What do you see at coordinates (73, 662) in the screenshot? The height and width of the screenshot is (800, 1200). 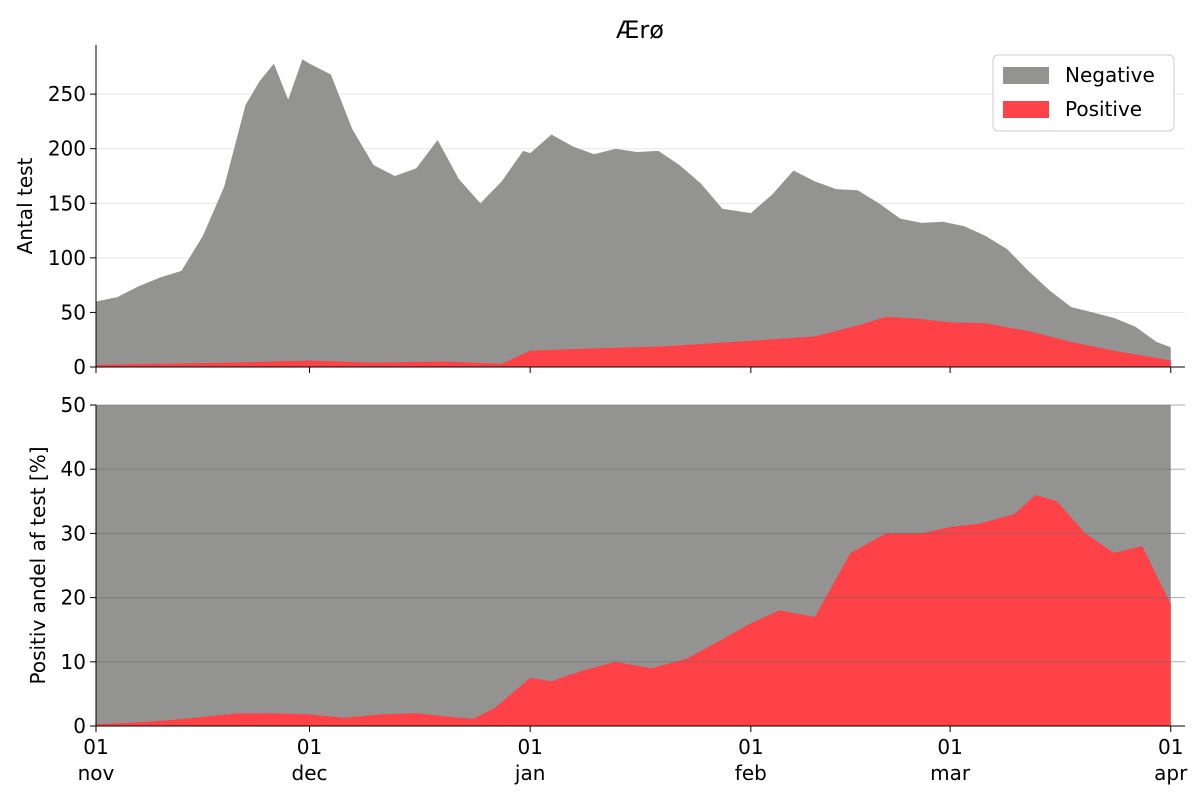 I see `bottom-y-tick-label: 10` at bounding box center [73, 662].